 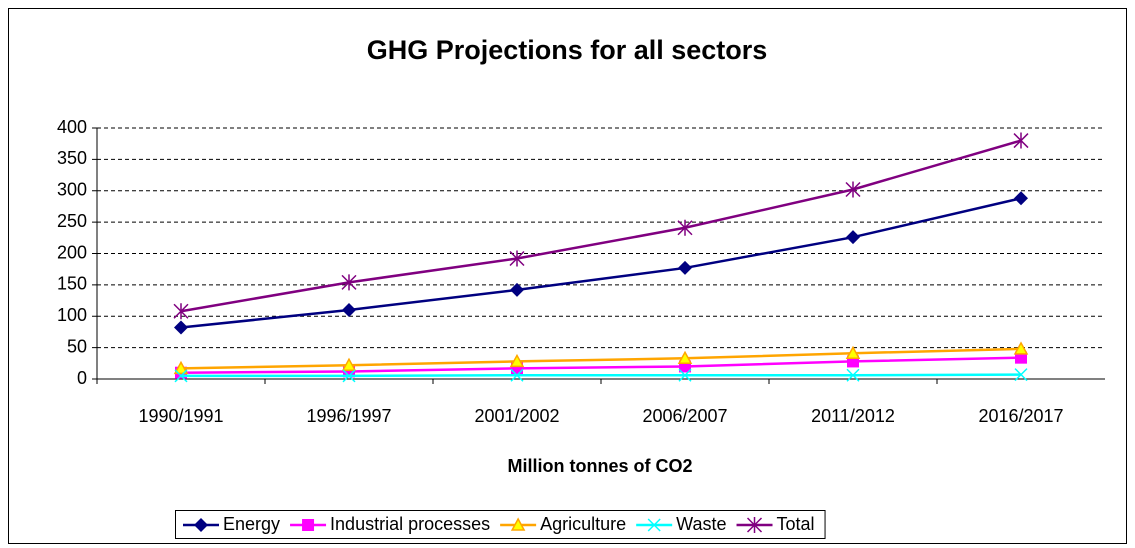 I want to click on y-tick-label: 50, so click(x=77, y=346).